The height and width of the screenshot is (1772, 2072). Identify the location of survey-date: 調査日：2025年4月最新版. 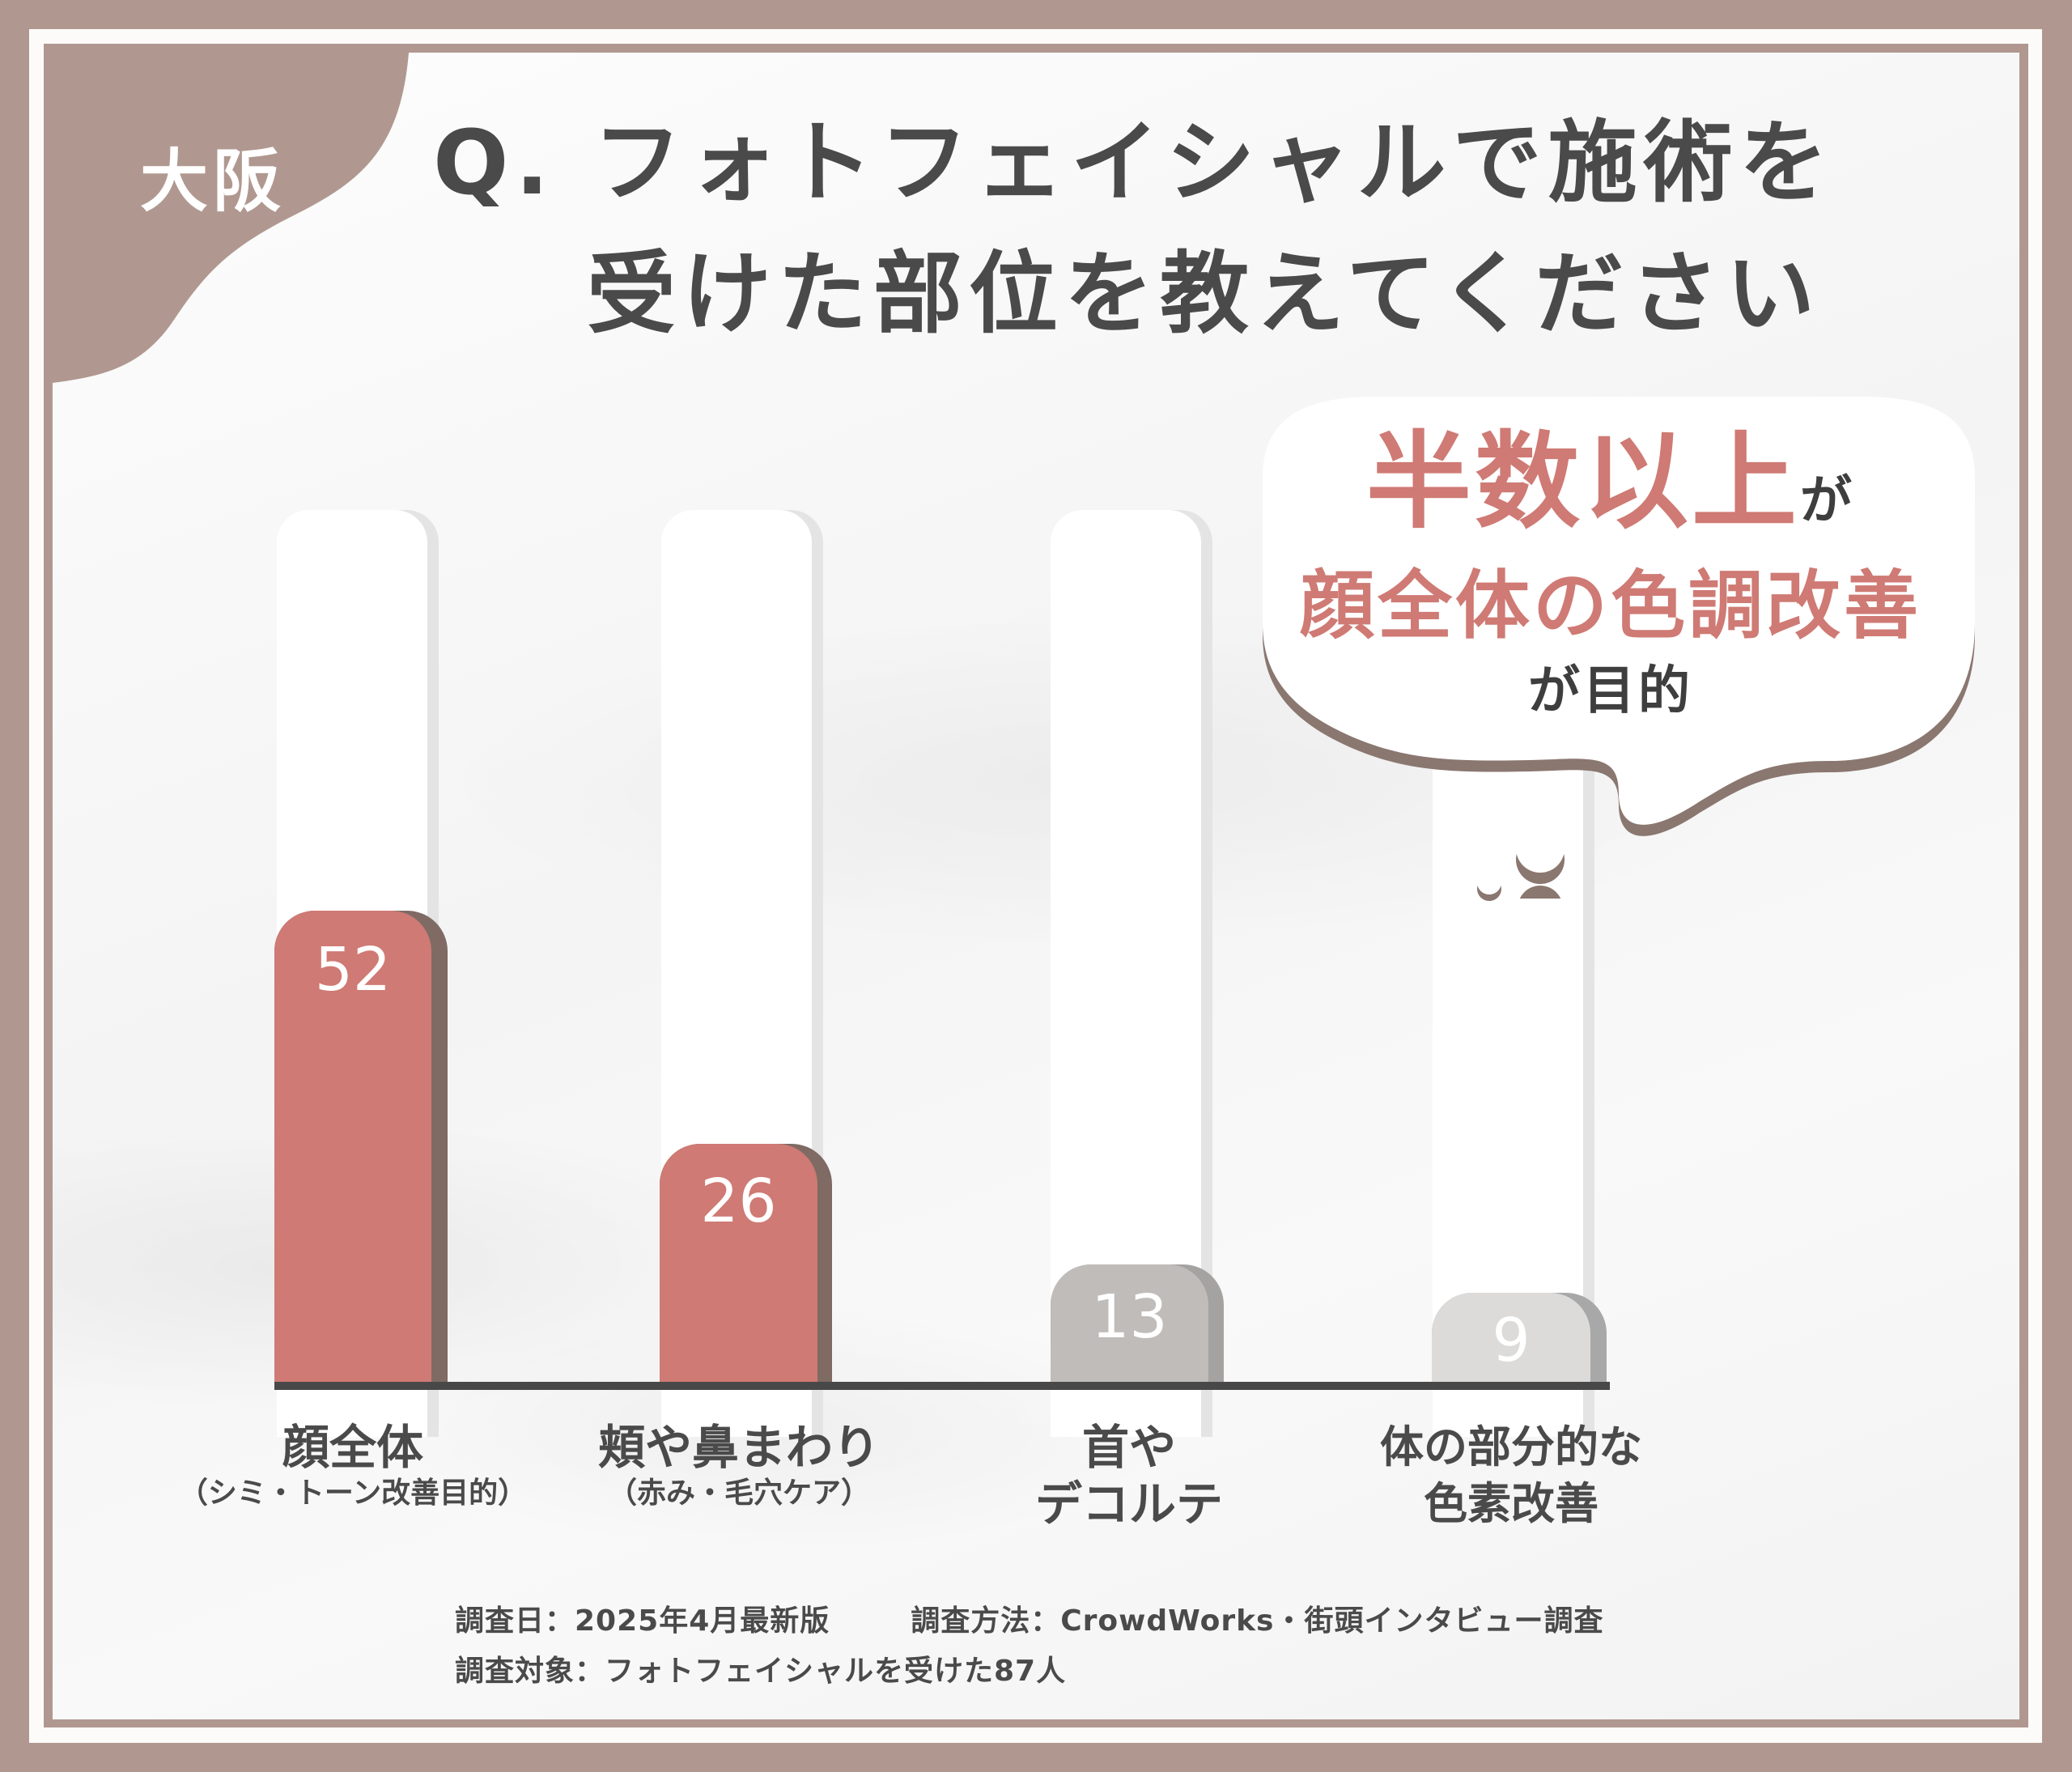
(642, 1621).